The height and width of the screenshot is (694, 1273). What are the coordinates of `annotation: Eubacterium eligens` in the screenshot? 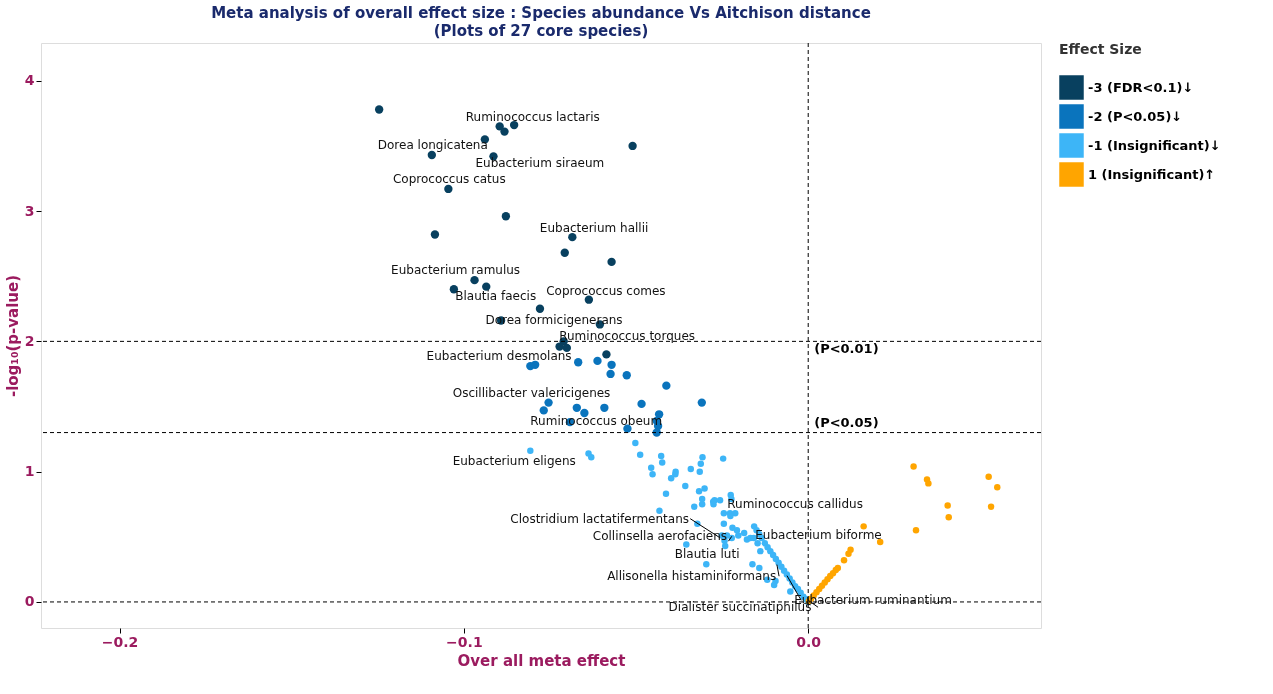 It's located at (514, 461).